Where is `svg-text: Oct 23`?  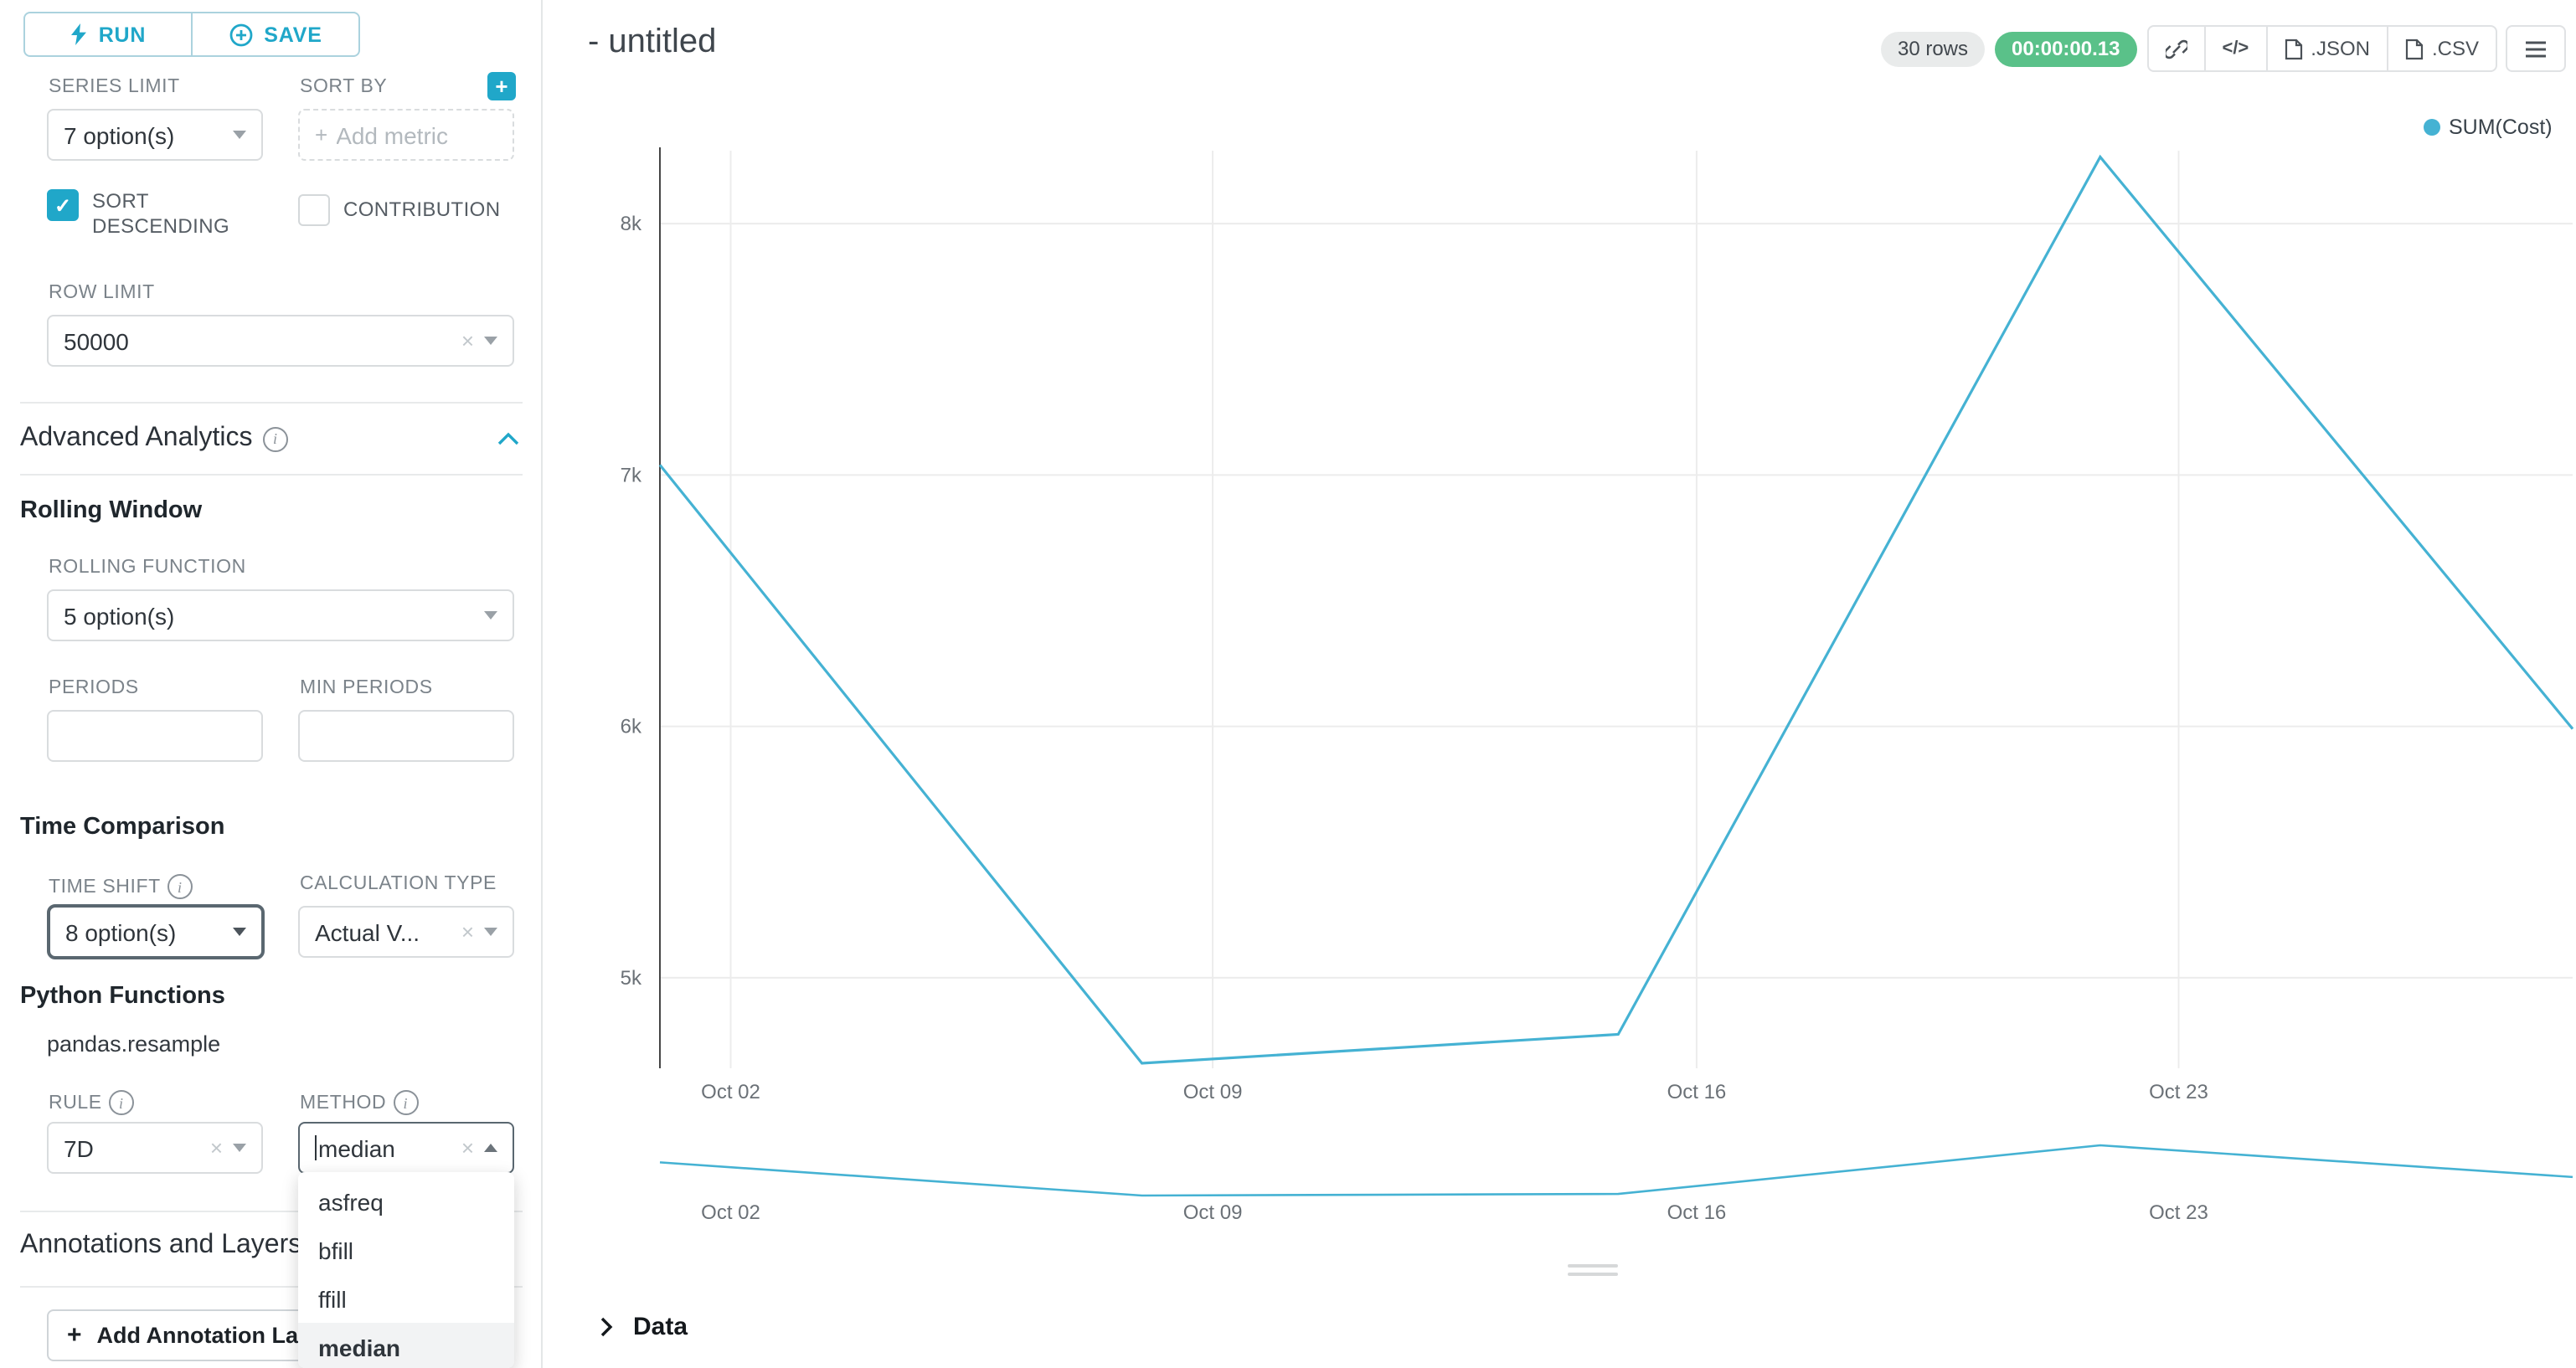
svg-text: Oct 23 is located at coordinates (2178, 1092).